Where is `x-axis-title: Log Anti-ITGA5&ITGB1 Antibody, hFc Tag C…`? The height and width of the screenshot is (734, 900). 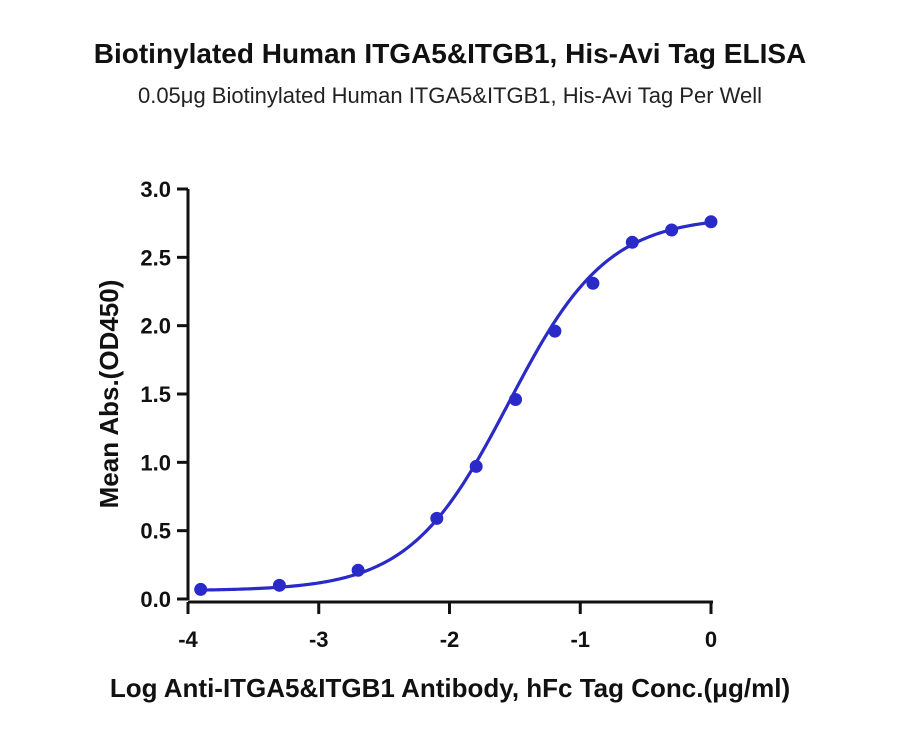
x-axis-title: Log Anti-ITGA5&ITGB1 Antibody, hFc Tag C… is located at coordinates (450, 688).